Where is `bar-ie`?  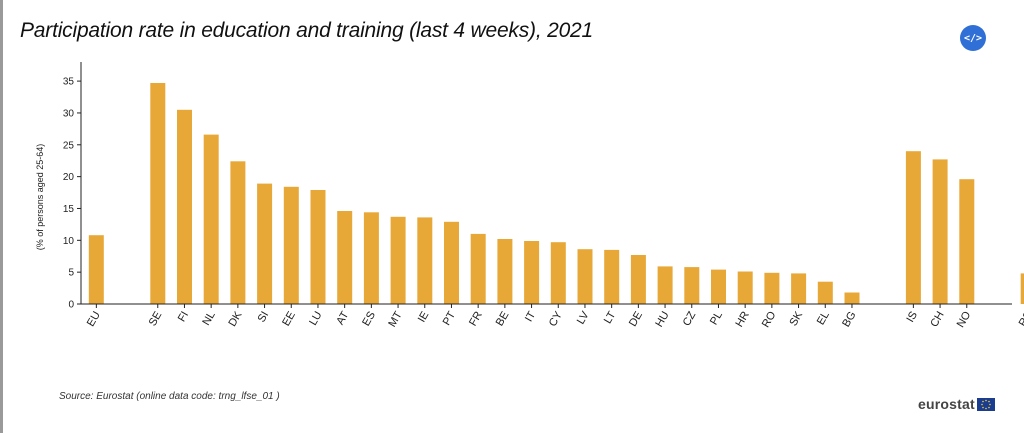
bar-ie is located at coordinates (425, 260).